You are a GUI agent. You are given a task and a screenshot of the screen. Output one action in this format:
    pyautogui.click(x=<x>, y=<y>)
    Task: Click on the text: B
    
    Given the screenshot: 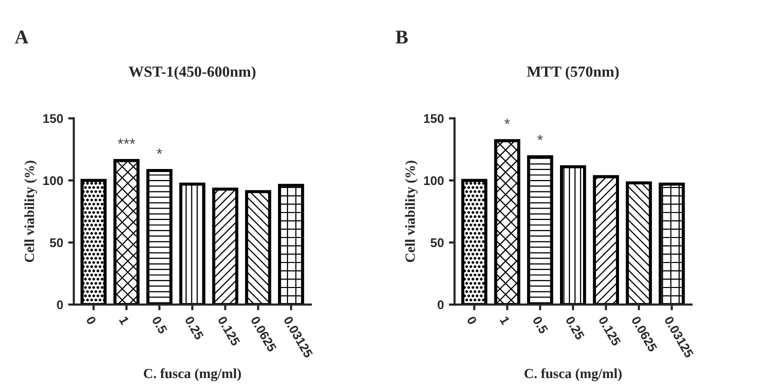 What is the action you would take?
    pyautogui.click(x=402, y=37)
    